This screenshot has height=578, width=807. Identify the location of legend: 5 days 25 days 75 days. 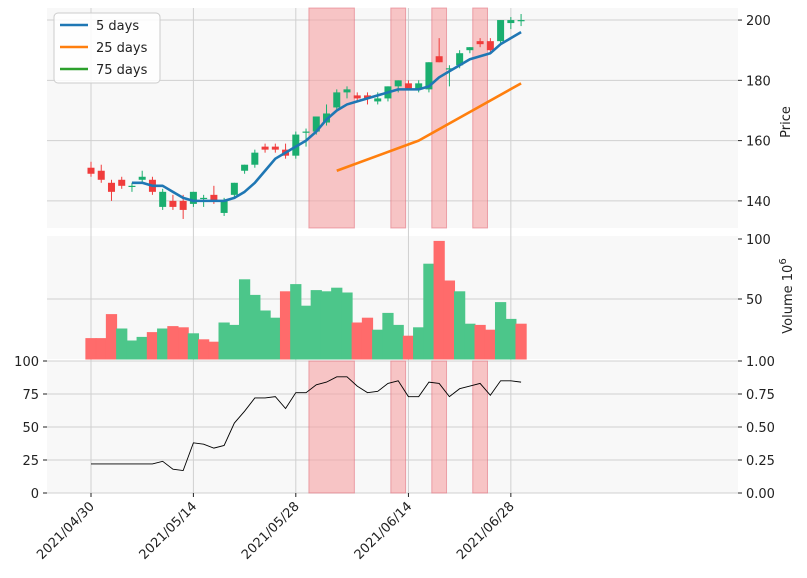
(107, 48).